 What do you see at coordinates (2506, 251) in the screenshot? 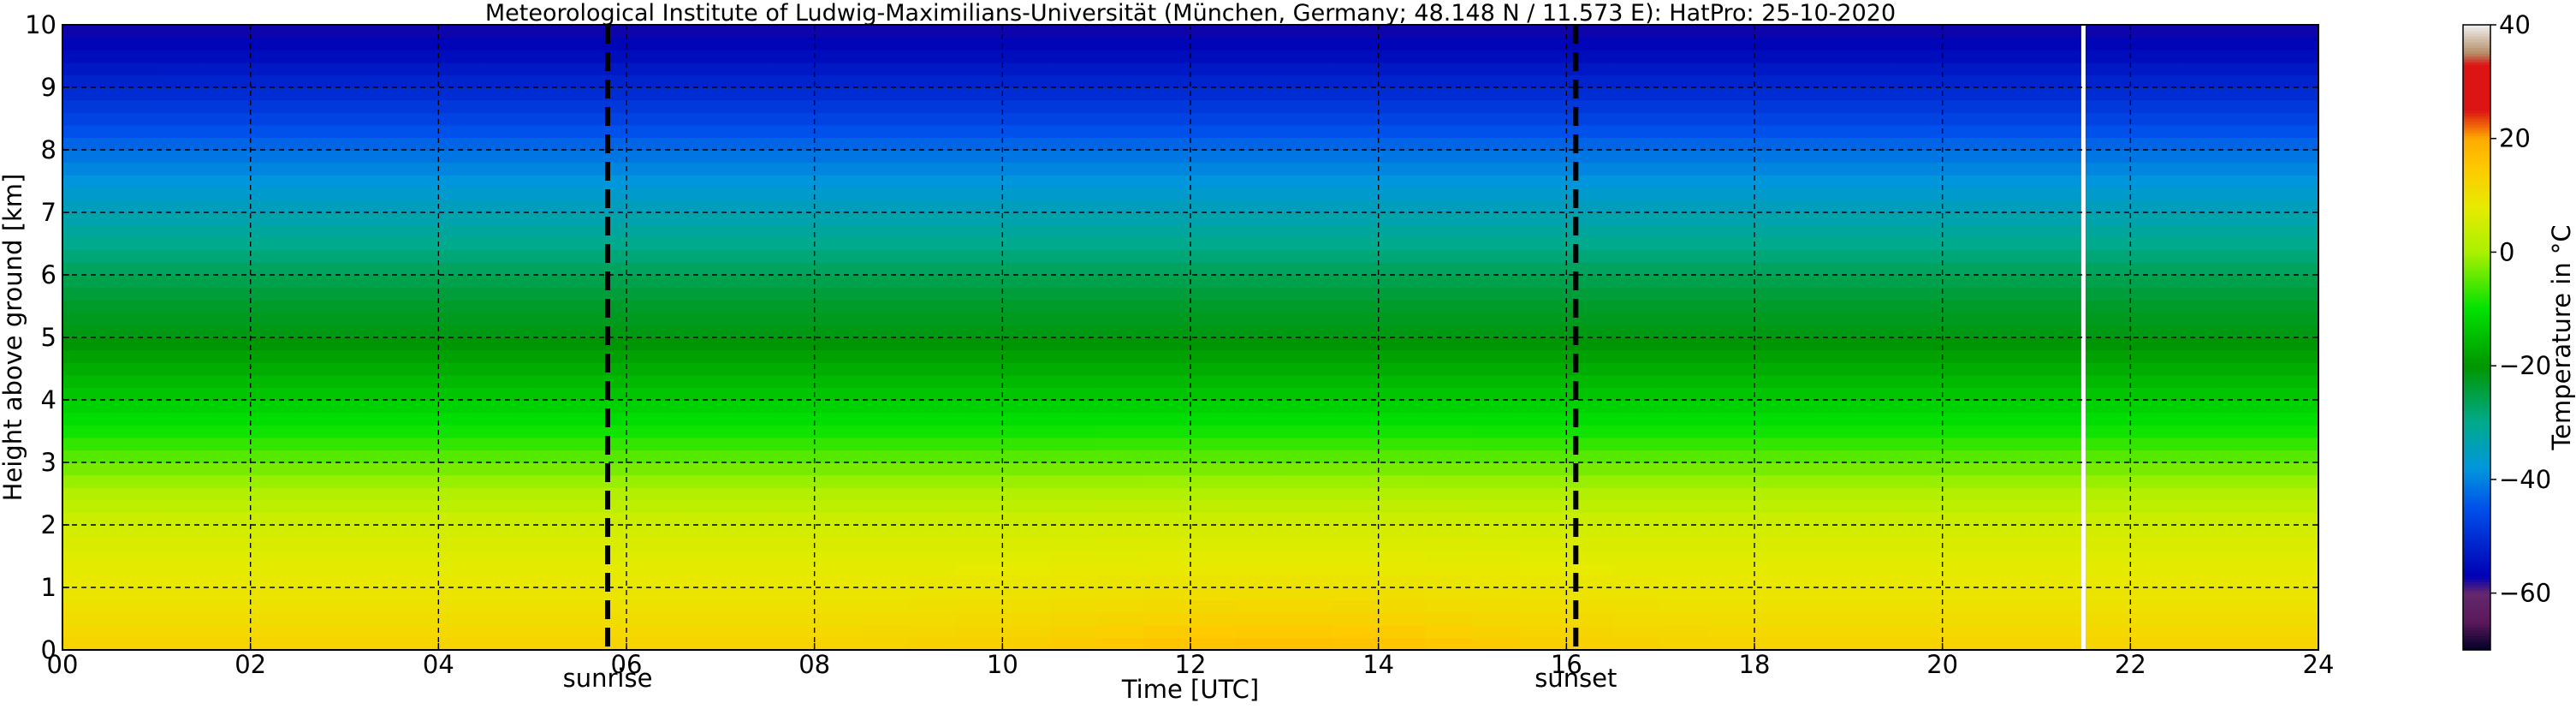
I see `colorbar-tick-label: 0` at bounding box center [2506, 251].